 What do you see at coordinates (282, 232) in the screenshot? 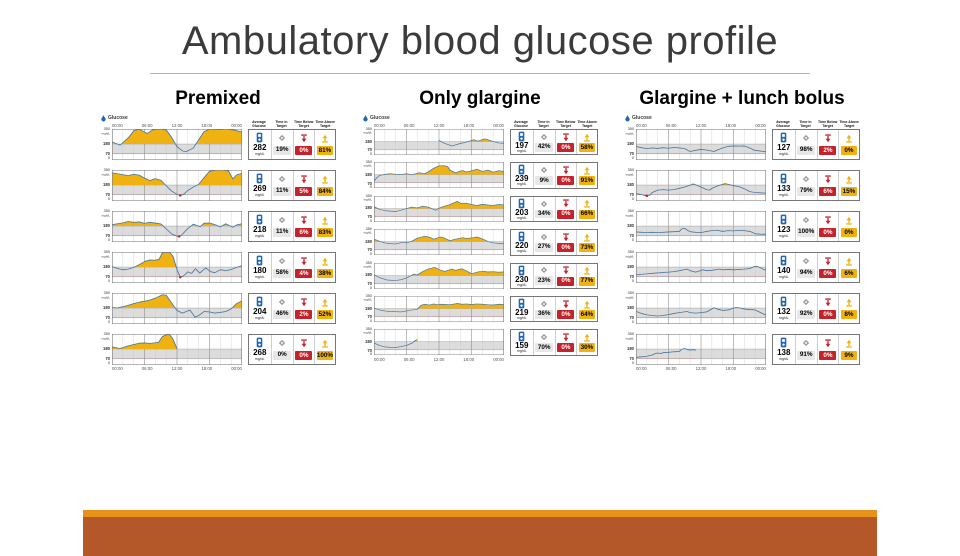
I see `time-in-target-value: 11%` at bounding box center [282, 232].